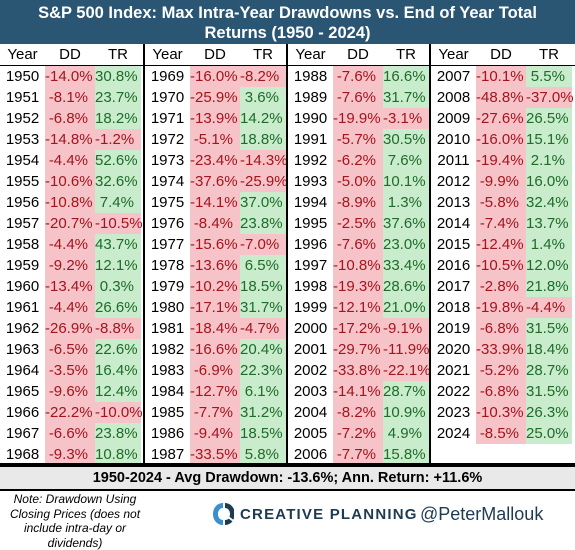 The height and width of the screenshot is (550, 575). I want to click on total-return-cell: 13.7%, so click(549, 223).